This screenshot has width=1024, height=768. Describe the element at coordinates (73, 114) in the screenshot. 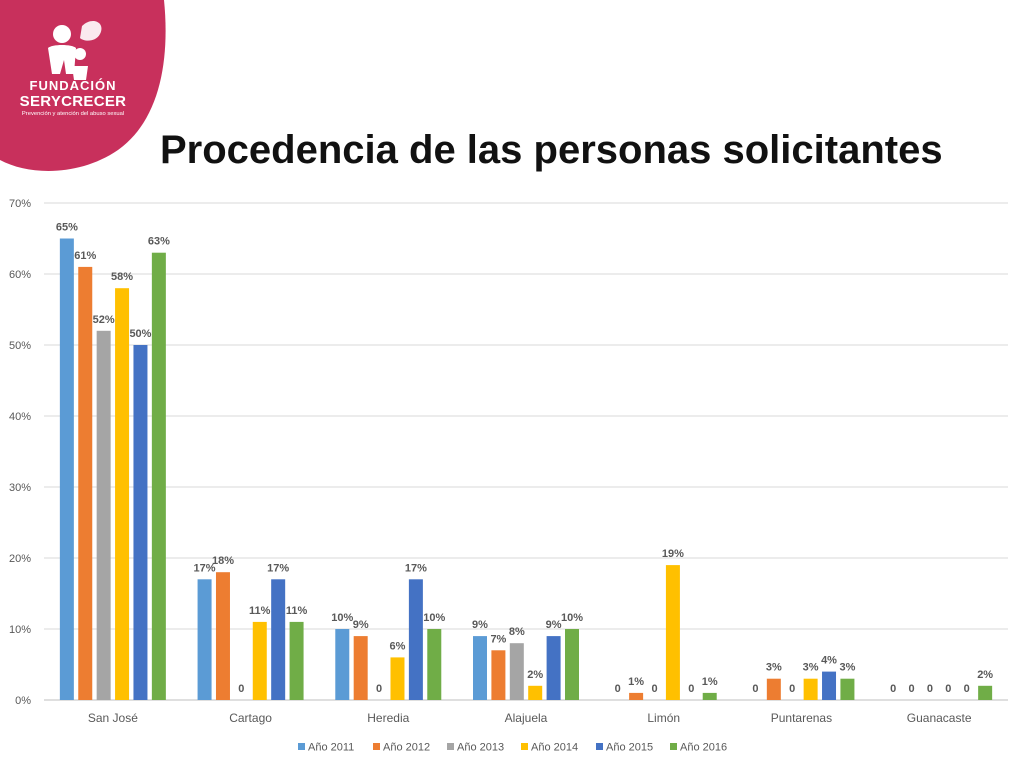

I see `logo-tagline: Prevención y atención del abuso sexual` at that location.